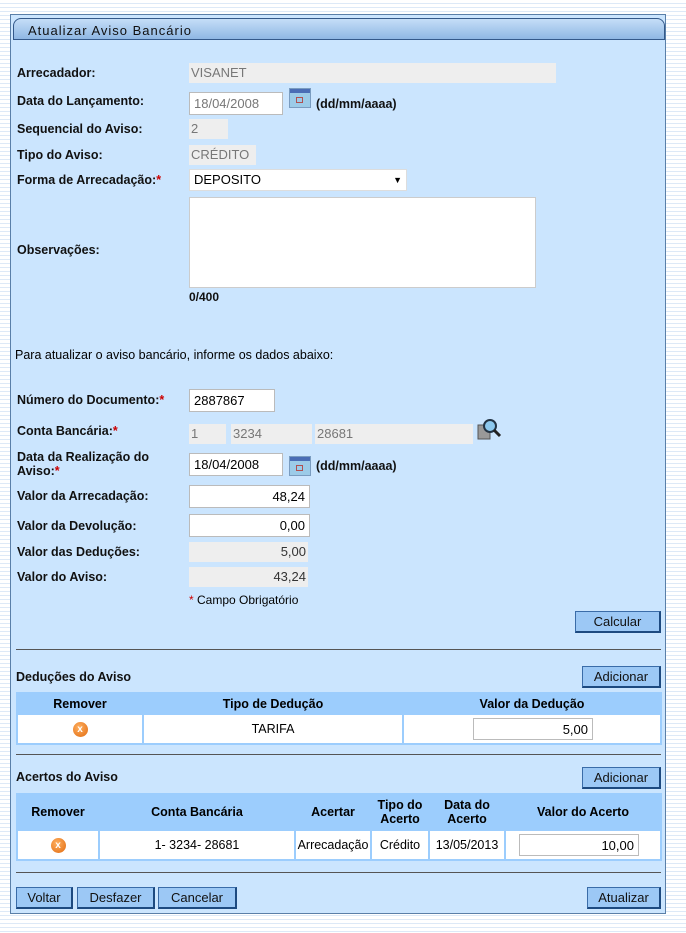  I want to click on observacoes-label: Observações:, so click(58, 250).